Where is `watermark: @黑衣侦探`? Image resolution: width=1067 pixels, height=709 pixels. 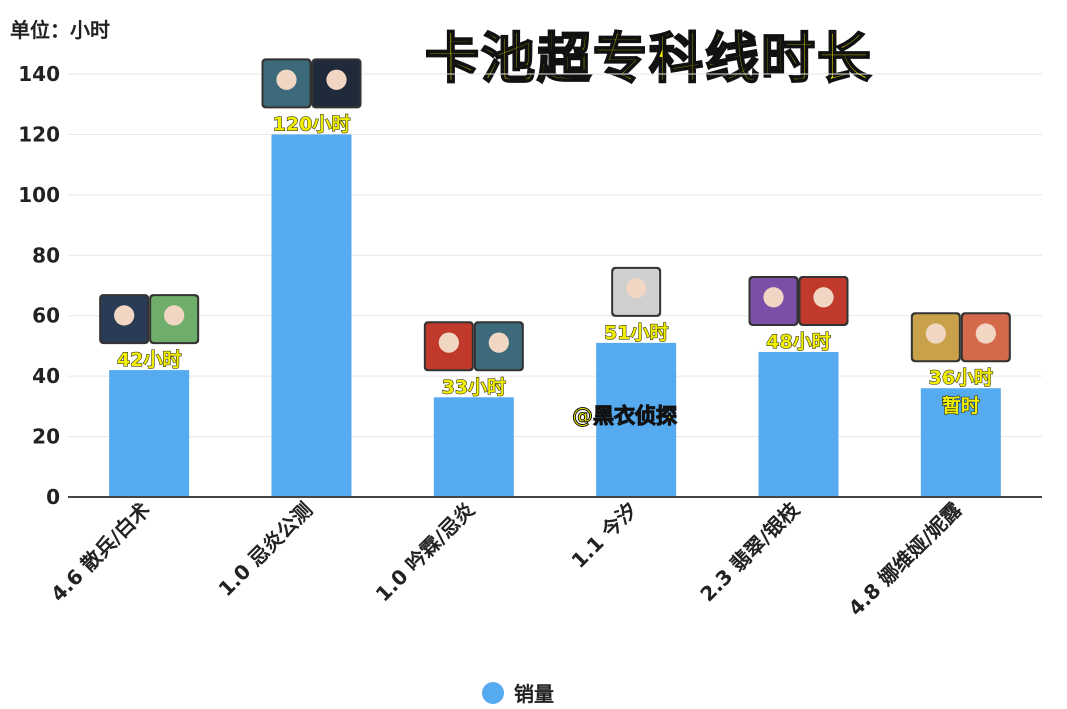 watermark: @黑衣侦探 is located at coordinates (625, 416).